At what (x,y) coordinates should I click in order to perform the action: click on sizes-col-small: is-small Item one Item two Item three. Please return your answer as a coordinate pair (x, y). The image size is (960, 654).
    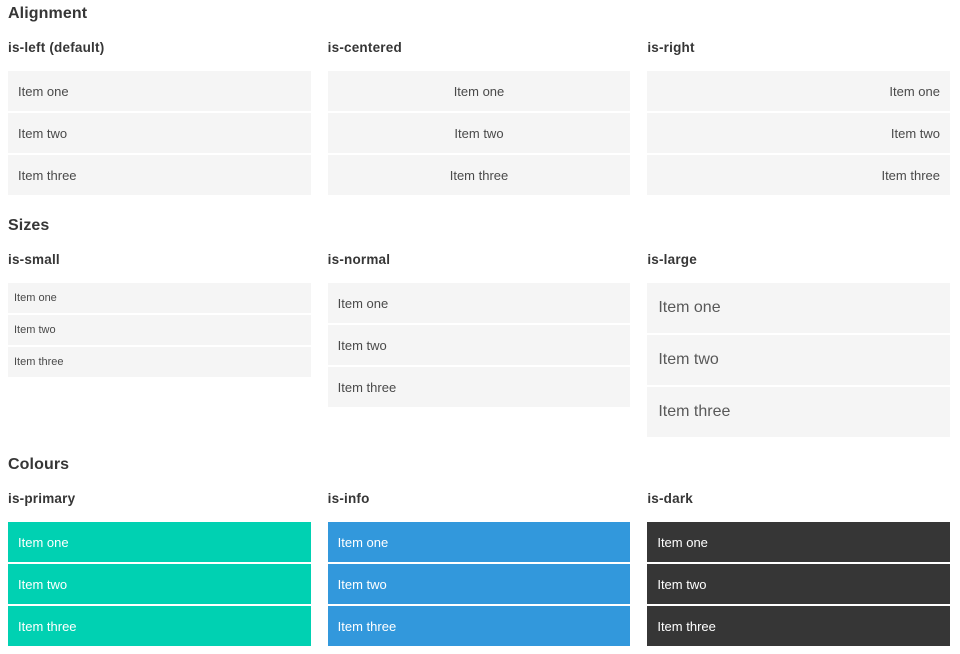
    Looking at the image, I should click on (159, 345).